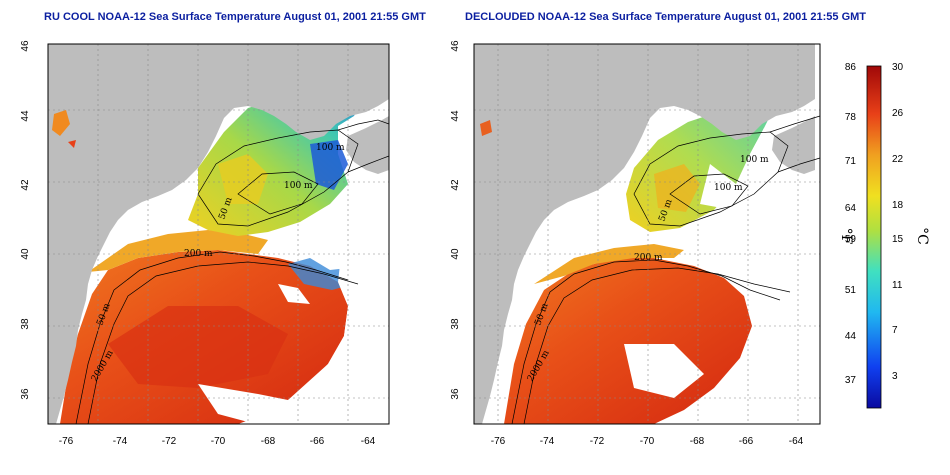 Image resolution: width=950 pixels, height=475 pixels. I want to click on fahrenheit-tick: 44, so click(851, 336).